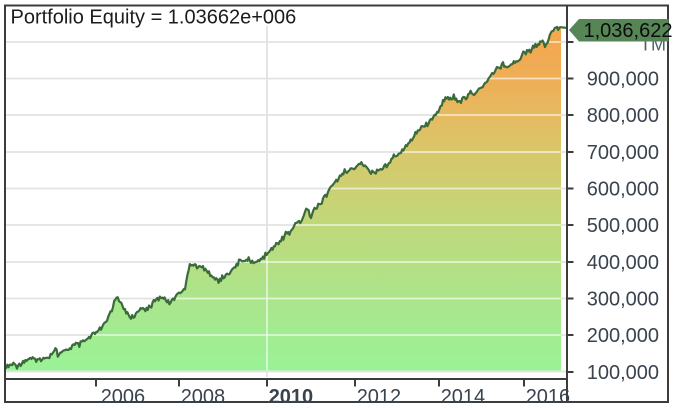  Describe the element at coordinates (379, 397) in the screenshot. I see `svg-text: 2012` at that location.